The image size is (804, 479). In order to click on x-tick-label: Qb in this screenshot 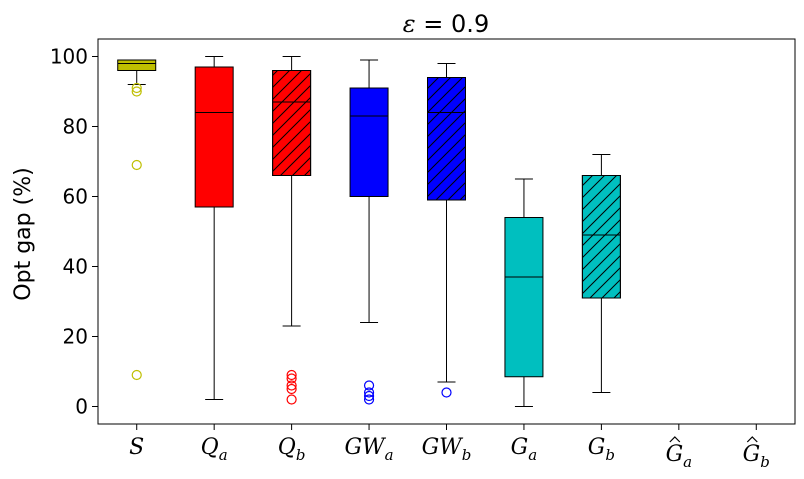, I will do `click(292, 449)`.